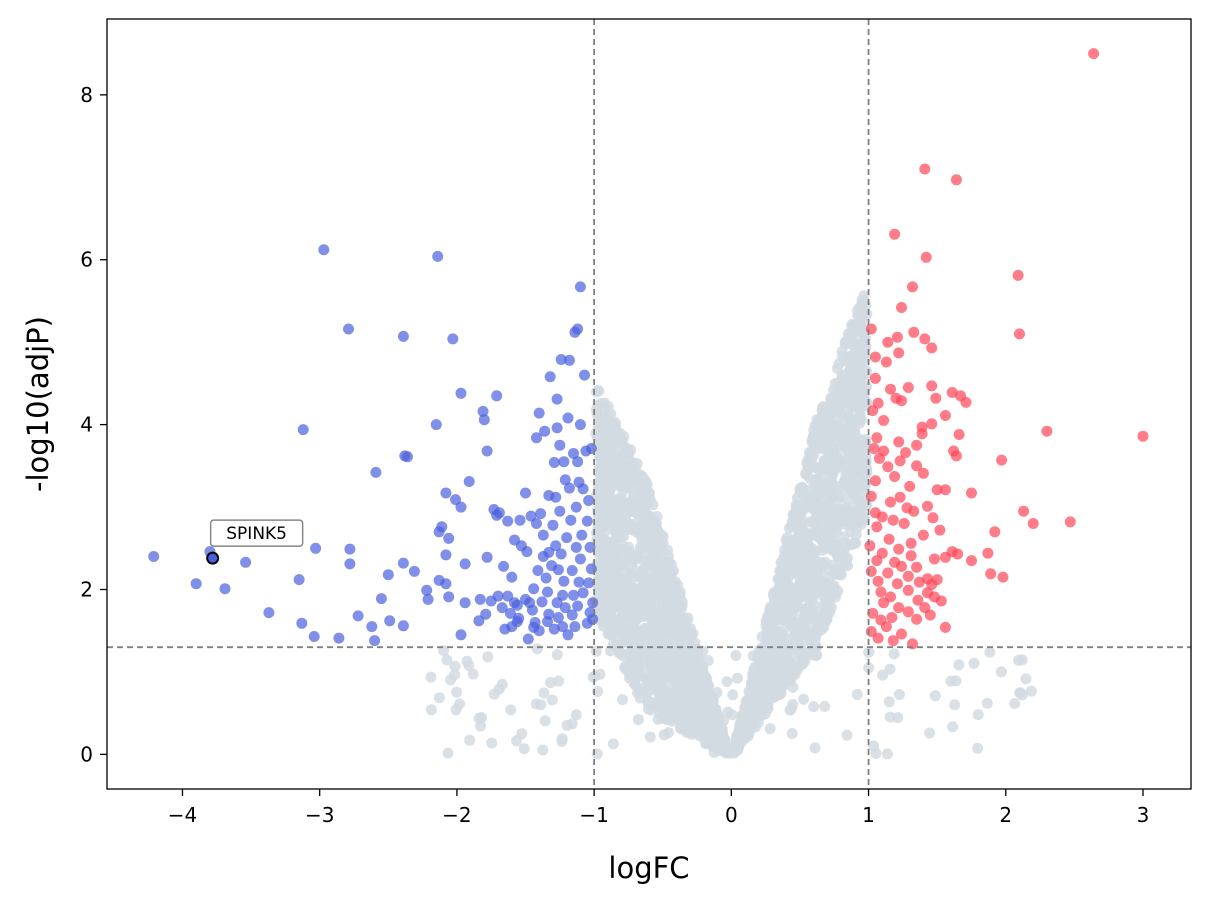 This screenshot has width=1211, height=906. I want to click on y-axis-ticks: 0 2 4 6 8, so click(93, 424).